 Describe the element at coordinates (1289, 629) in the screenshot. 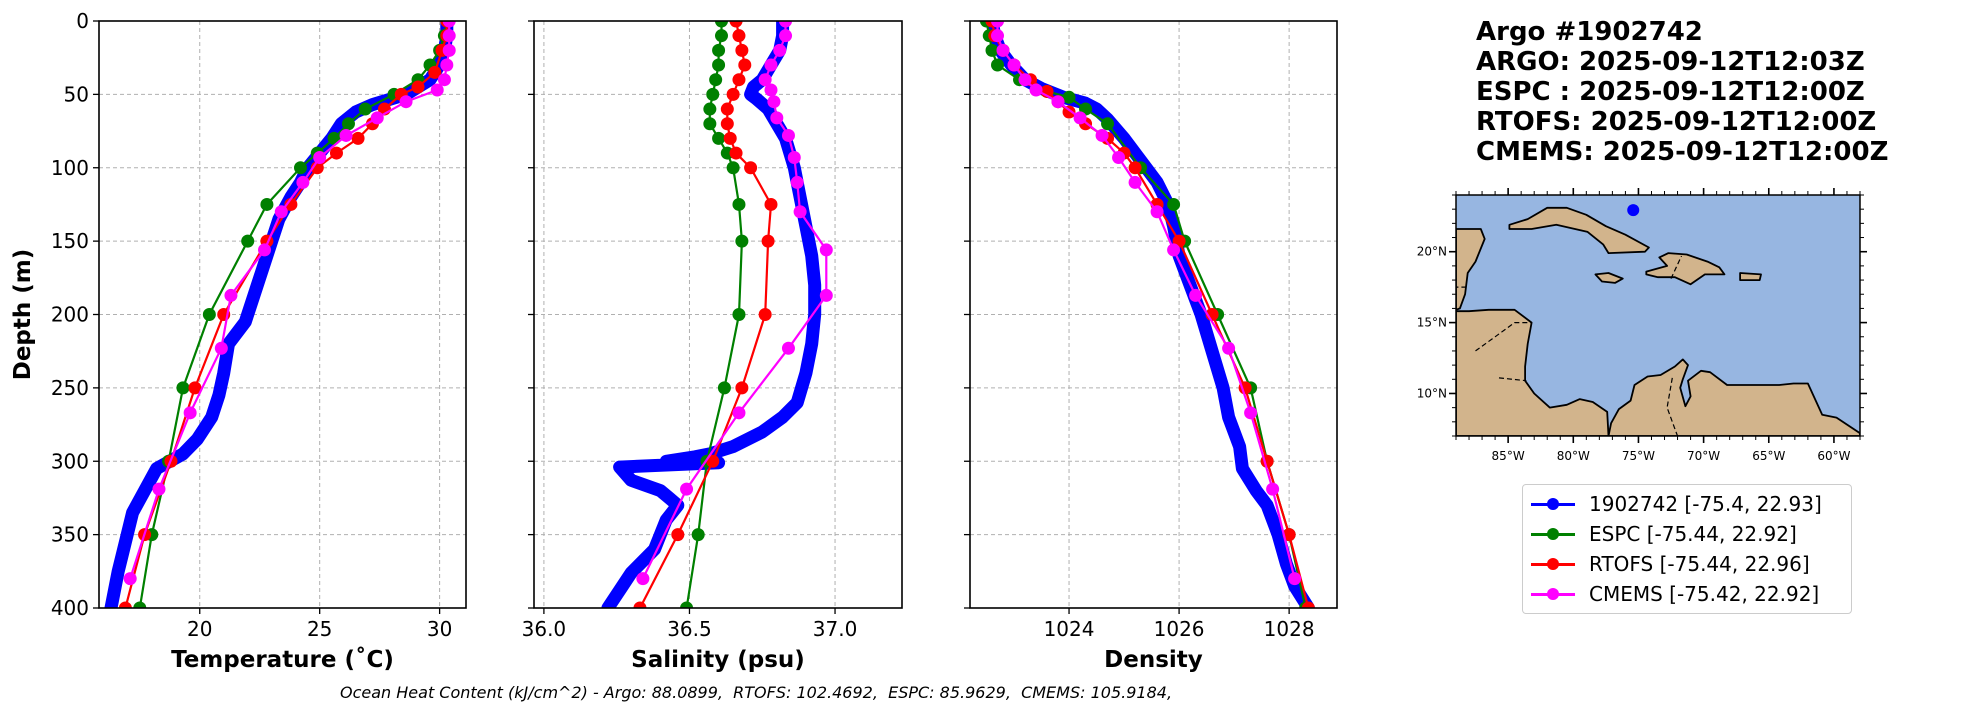

I see `x-tick-label: 1028` at that location.